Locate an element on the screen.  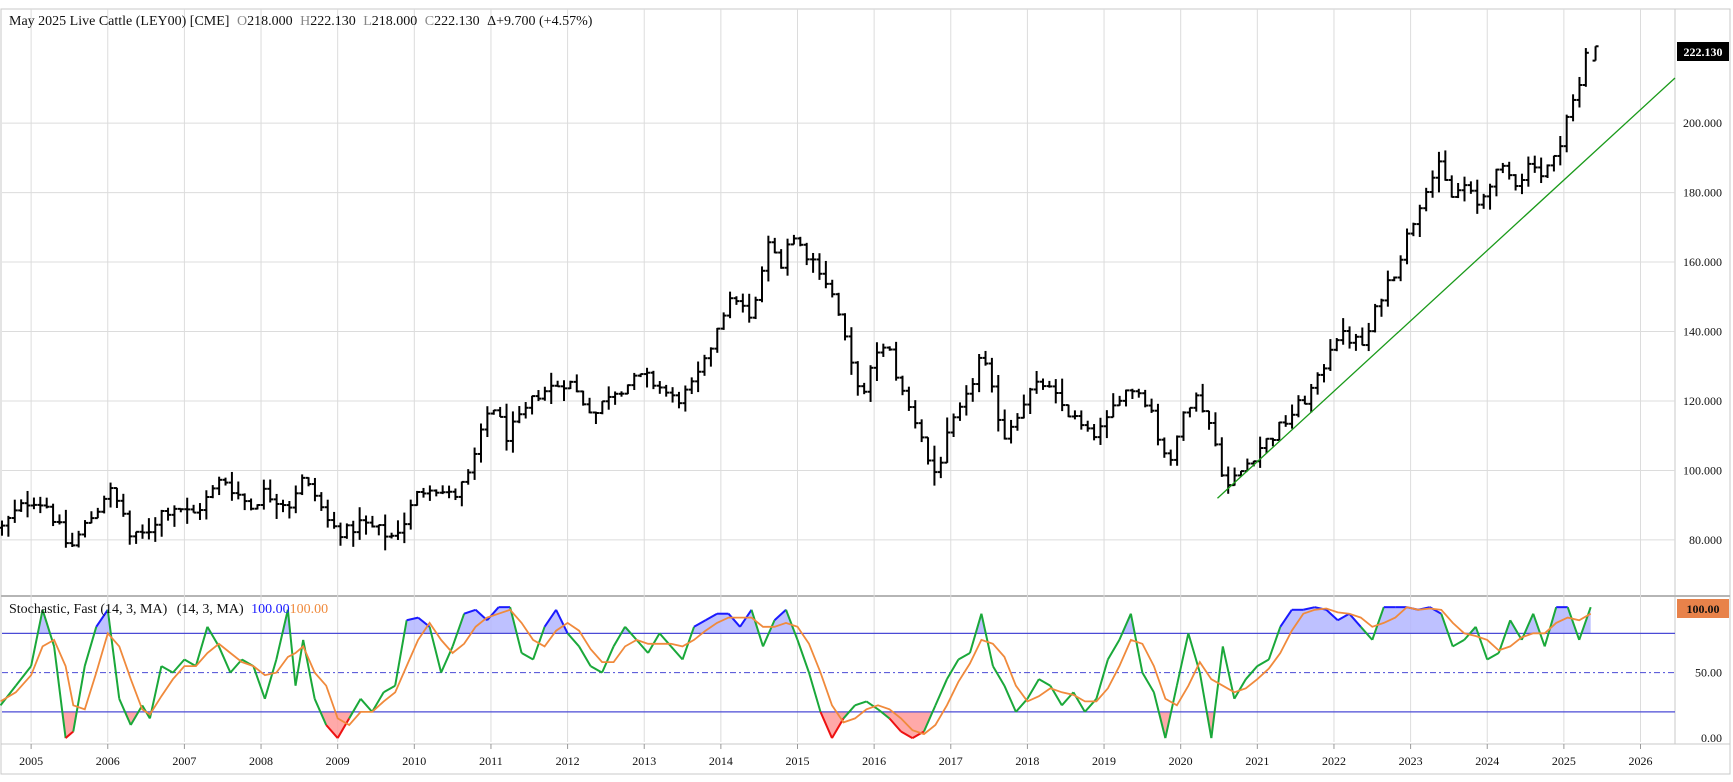
stochastic-y-tick-label: 0.00 is located at coordinates (1711, 738).